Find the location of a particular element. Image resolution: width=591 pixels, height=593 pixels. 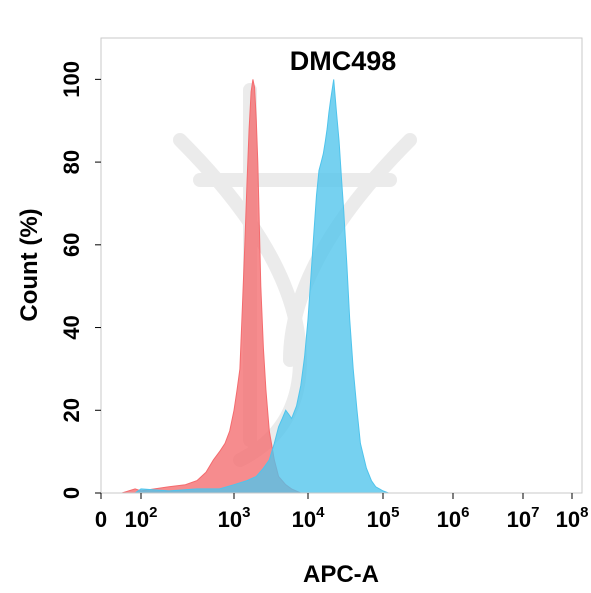

x-tick-label: 10³ is located at coordinates (234, 518).